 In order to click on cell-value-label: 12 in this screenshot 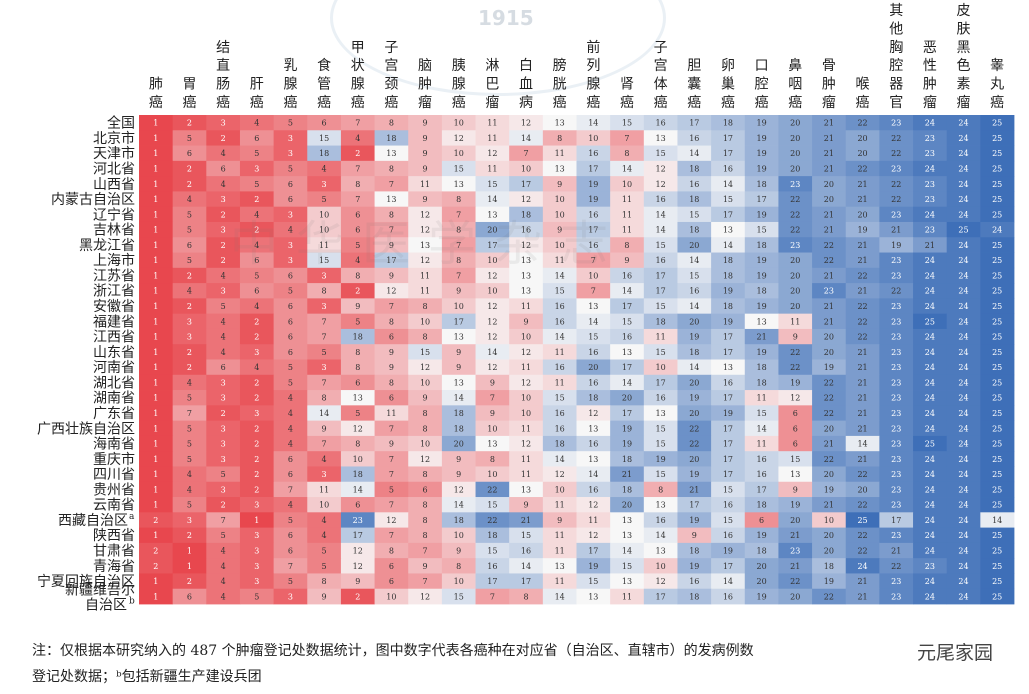, I will do `click(358, 566)`.